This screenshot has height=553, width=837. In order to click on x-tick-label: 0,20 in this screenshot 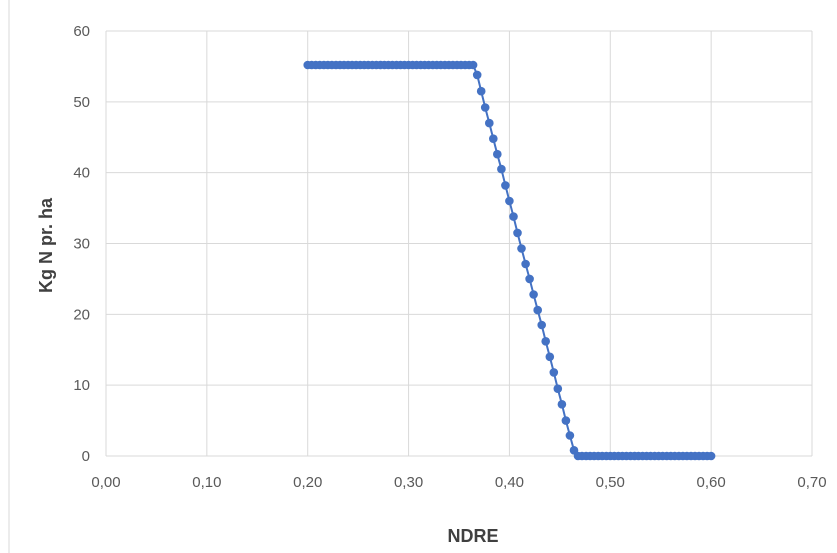, I will do `click(307, 482)`.